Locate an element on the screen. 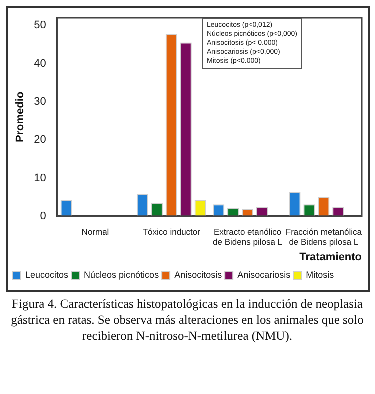 The image size is (375, 394). x-tick-label: Fracción metanólica de Bidens pilosa L is located at coordinates (324, 237).